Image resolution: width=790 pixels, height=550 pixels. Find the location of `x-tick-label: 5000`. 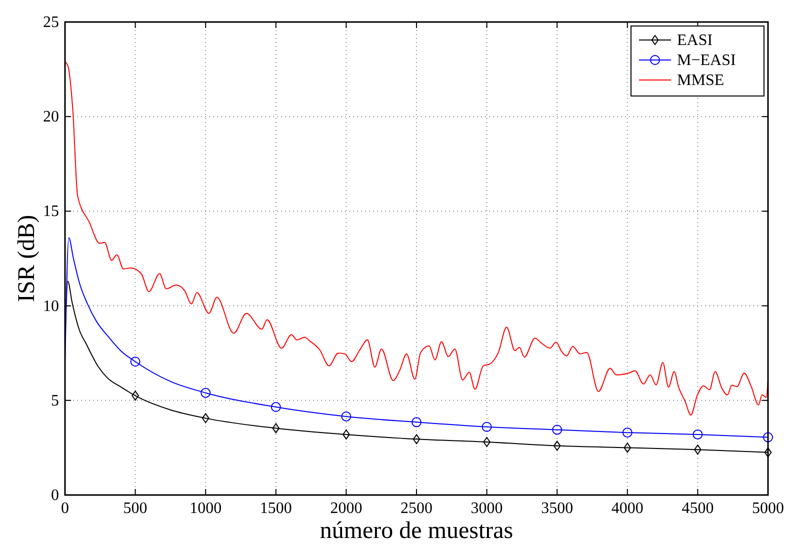

x-tick-label: 5000 is located at coordinates (768, 508).